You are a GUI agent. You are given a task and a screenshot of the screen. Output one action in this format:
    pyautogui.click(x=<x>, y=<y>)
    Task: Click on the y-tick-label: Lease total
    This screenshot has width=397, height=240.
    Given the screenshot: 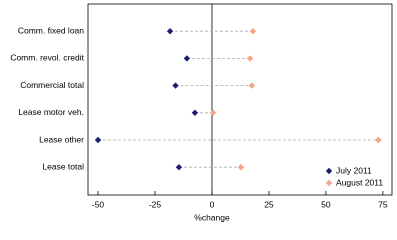 What is the action you would take?
    pyautogui.click(x=63, y=166)
    